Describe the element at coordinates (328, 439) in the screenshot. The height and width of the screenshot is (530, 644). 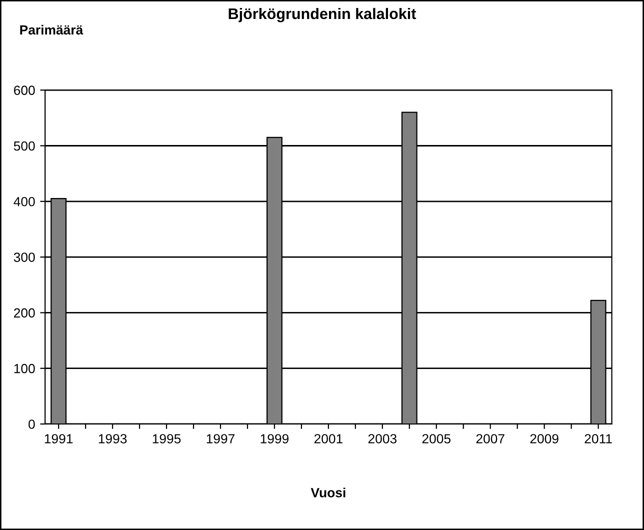
I see `x-tick-label: 2001` at that location.